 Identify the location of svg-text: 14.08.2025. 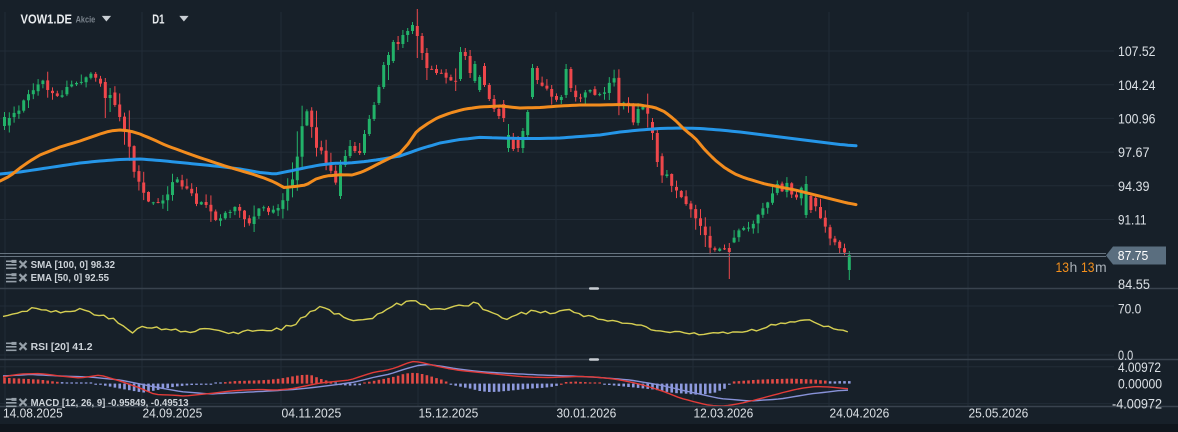
(33, 412).